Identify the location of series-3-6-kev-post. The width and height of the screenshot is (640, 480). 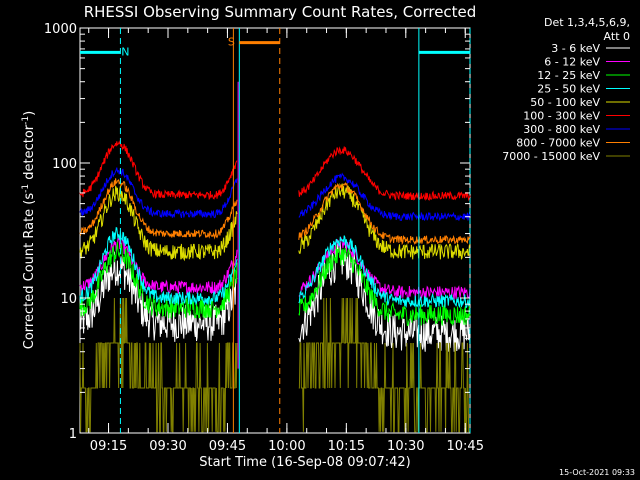
(384, 297).